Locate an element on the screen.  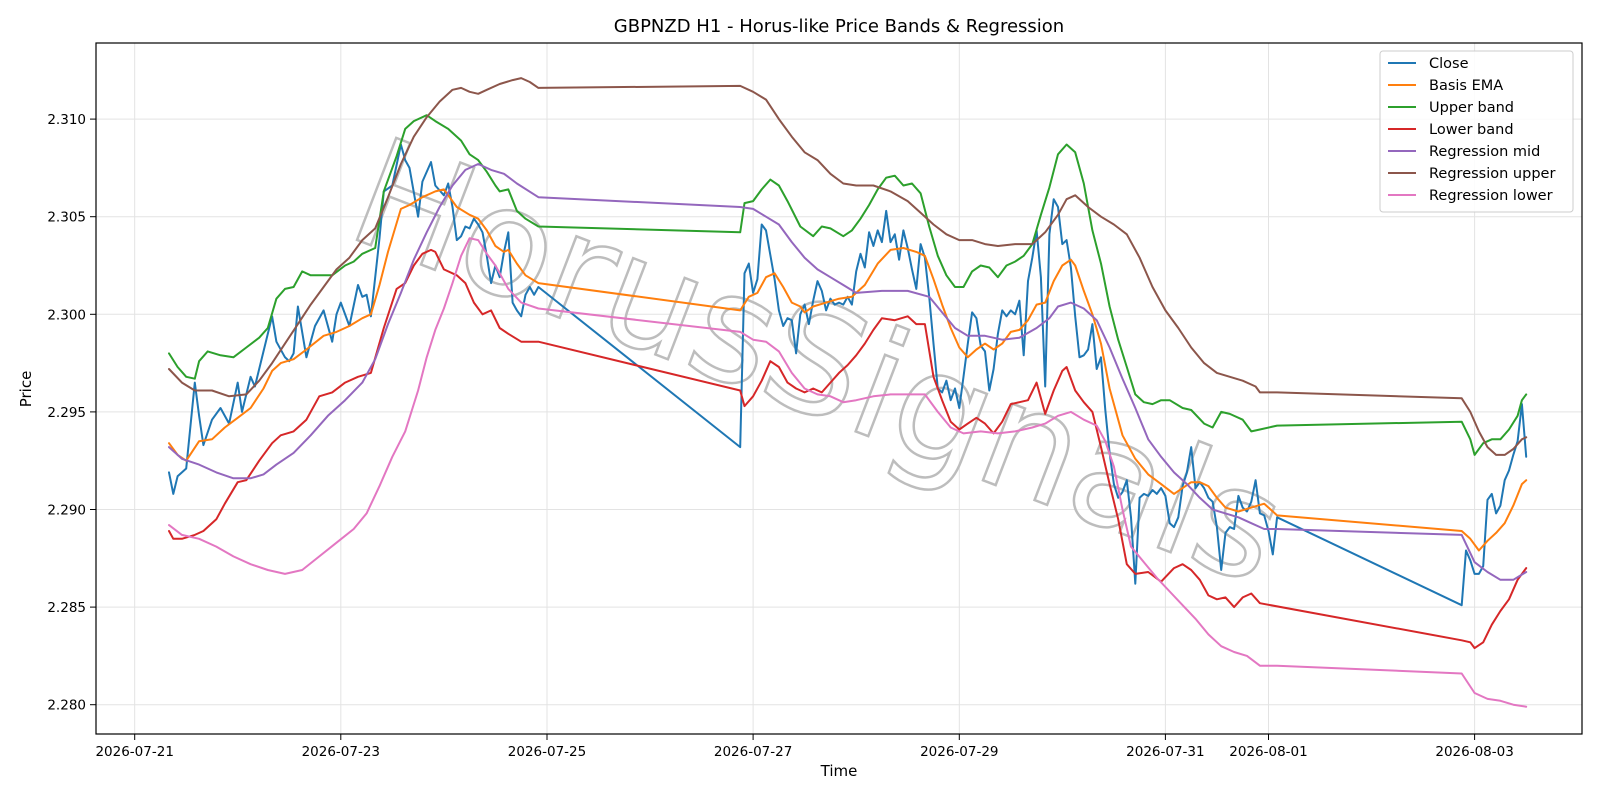
y-axis-ticks: 2.280 2.285 2.290 2.295 2.300 2.305 2.310 is located at coordinates (71, 413).